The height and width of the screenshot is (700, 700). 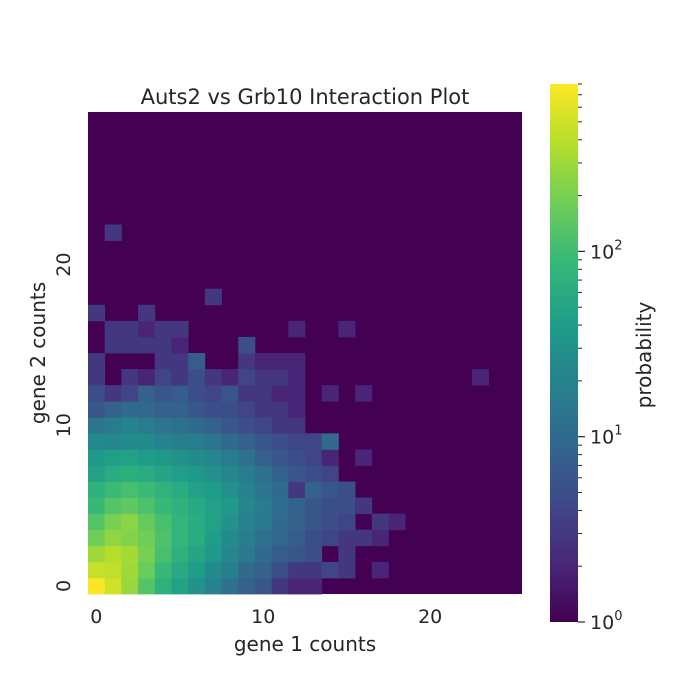 I want to click on colorbar-tick-label: 102, so click(x=606, y=250).